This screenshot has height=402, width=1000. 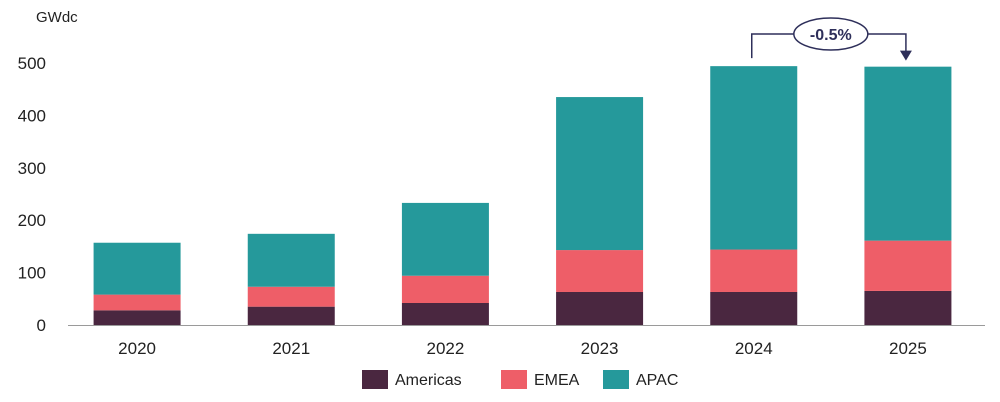 I want to click on bar-americas-2020, so click(x=137, y=317).